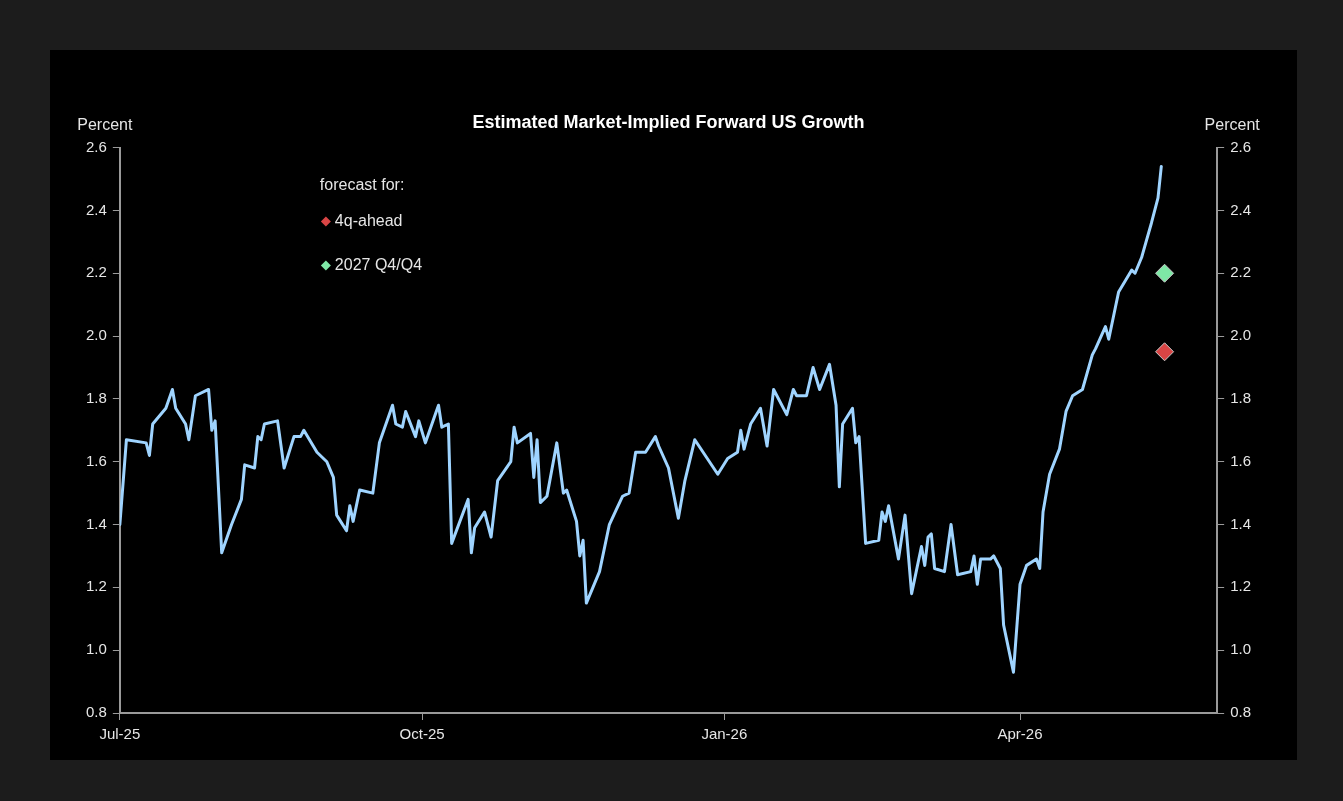  I want to click on y-tick-label: 1.4, so click(96, 523).